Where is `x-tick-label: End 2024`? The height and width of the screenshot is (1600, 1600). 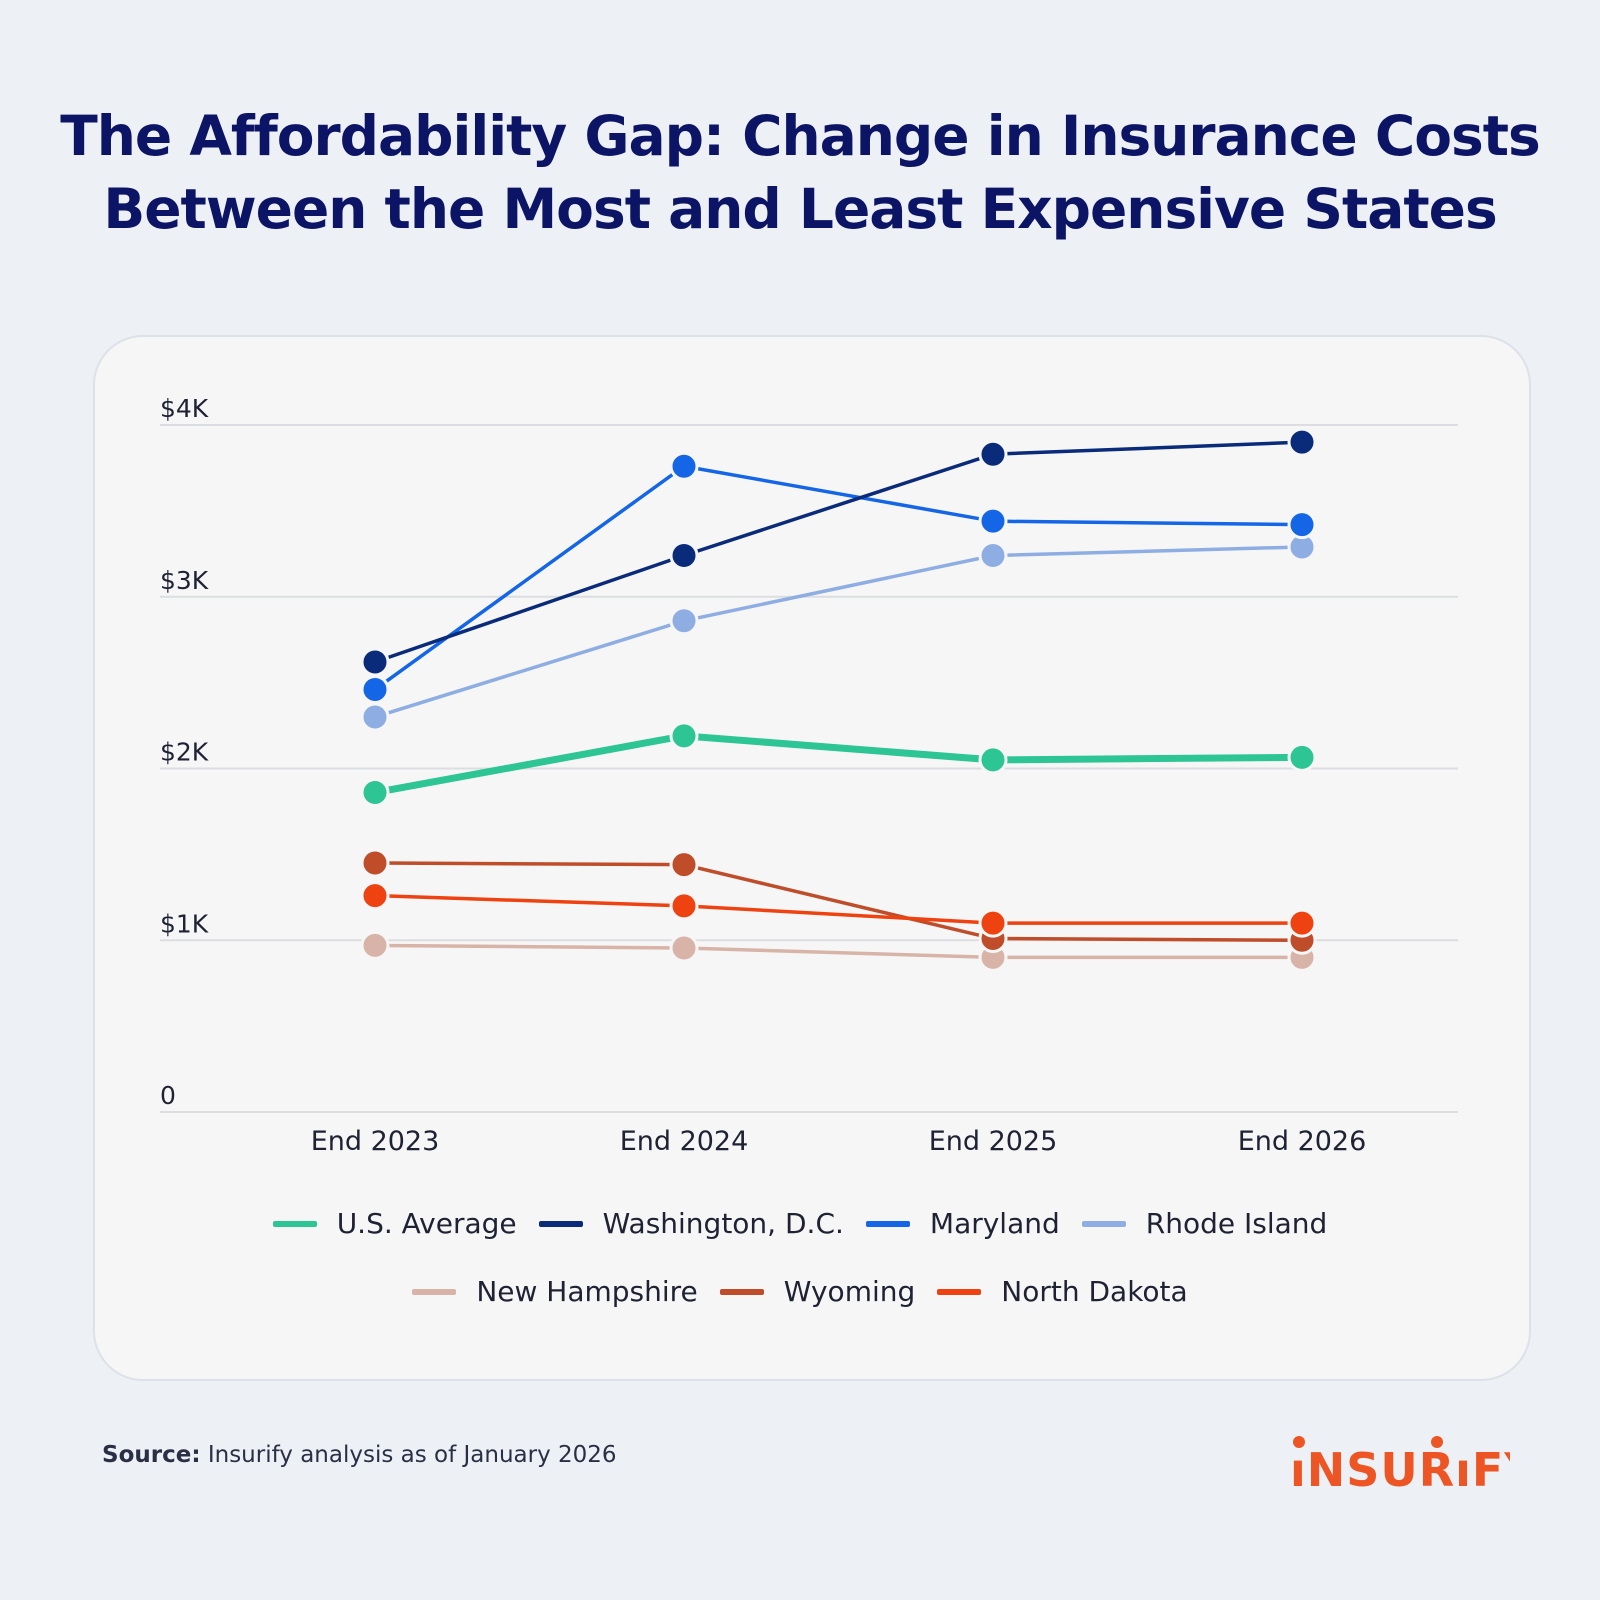
x-tick-label: End 2024 is located at coordinates (684, 1141).